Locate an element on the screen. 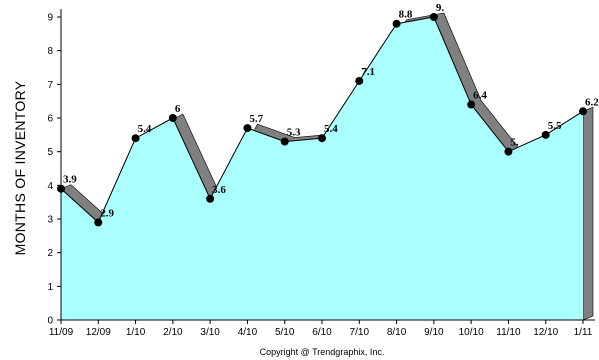 Image resolution: width=599 pixels, height=360 pixels. y-tick-label: 9 is located at coordinates (50, 18).